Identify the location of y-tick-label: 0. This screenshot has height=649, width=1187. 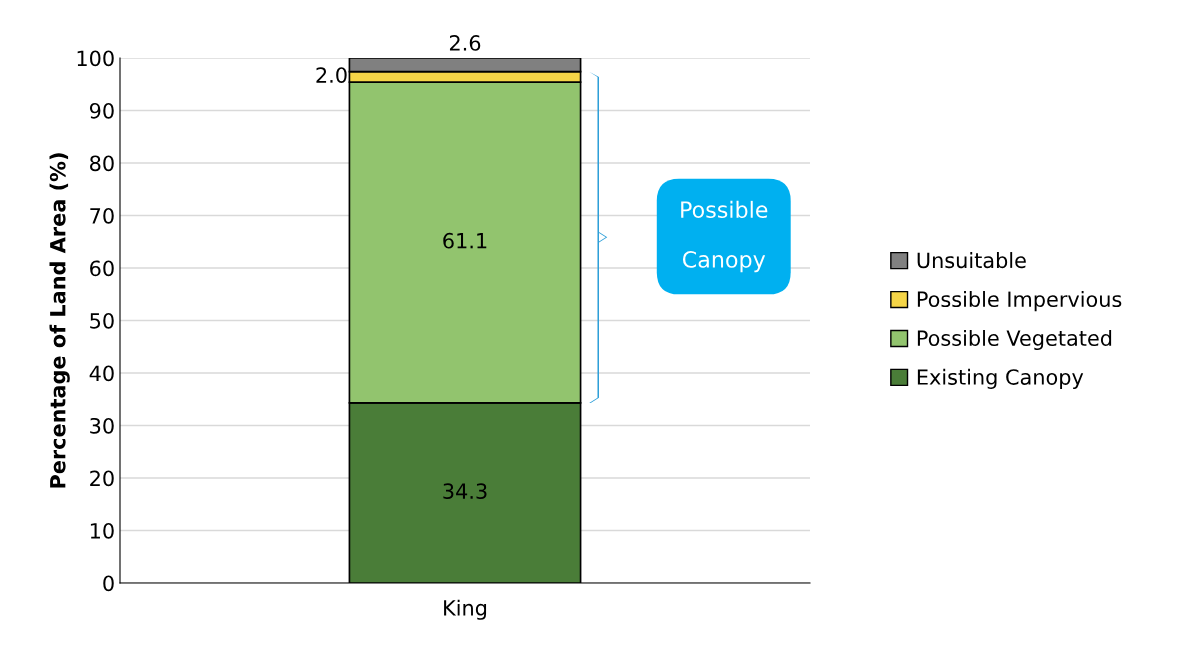
(108, 583).